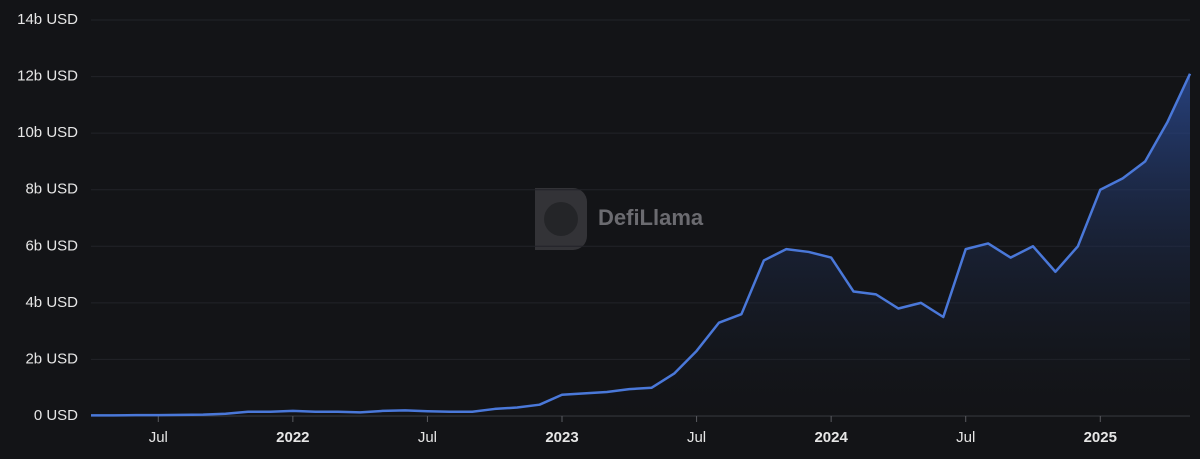 The width and height of the screenshot is (1200, 459). Describe the element at coordinates (292, 437) in the screenshot. I see `x-tick-label: 2022` at that location.